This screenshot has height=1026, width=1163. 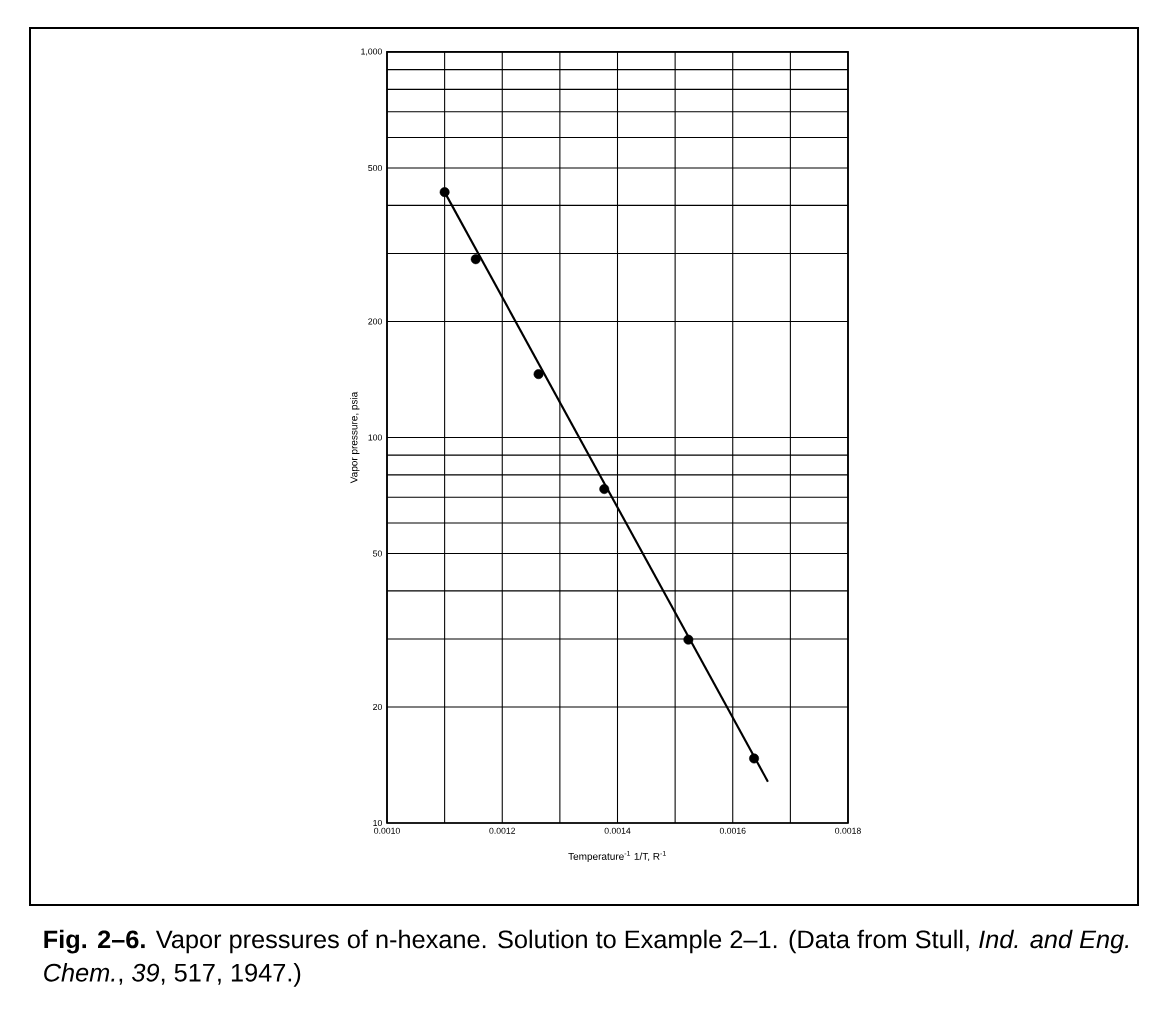 I want to click on x-tick-label: 0.0014, so click(x=617, y=830).